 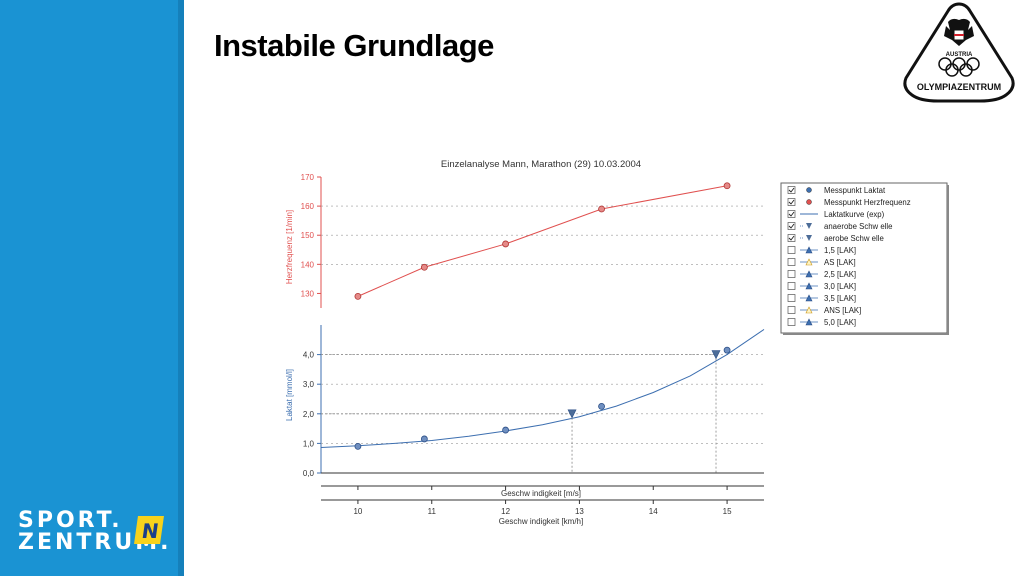 What do you see at coordinates (840, 250) in the screenshot?
I see `legend-label: 1,5 [LAK]` at bounding box center [840, 250].